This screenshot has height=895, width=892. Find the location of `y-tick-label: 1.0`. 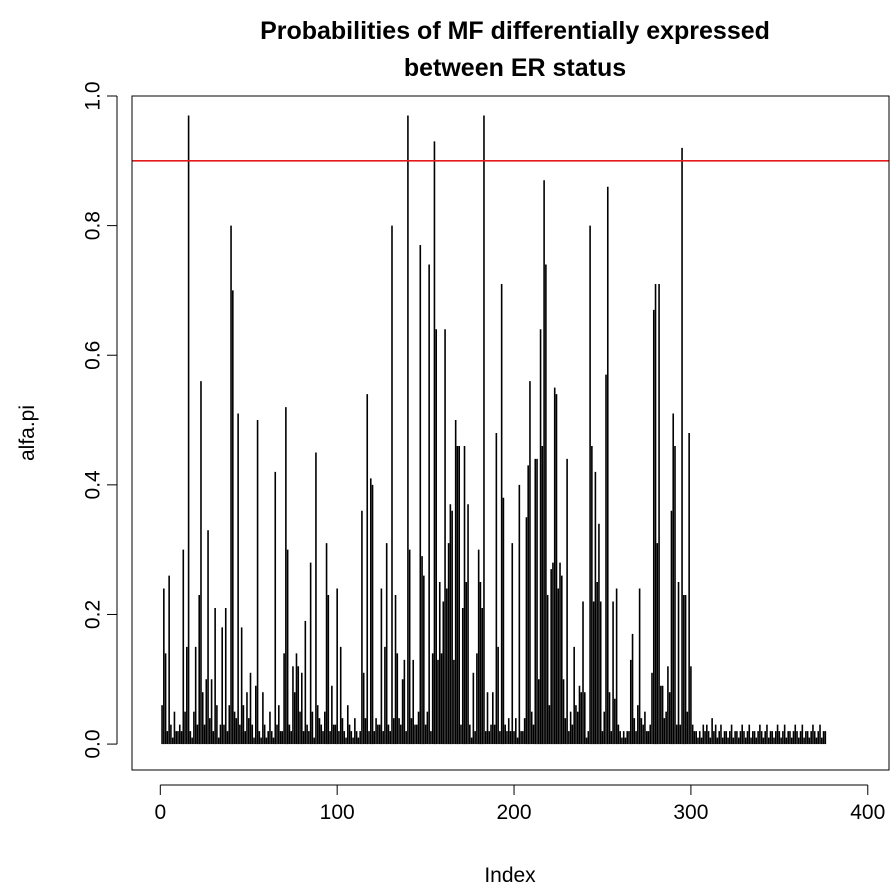

y-tick-label: 1.0 is located at coordinates (93, 95).